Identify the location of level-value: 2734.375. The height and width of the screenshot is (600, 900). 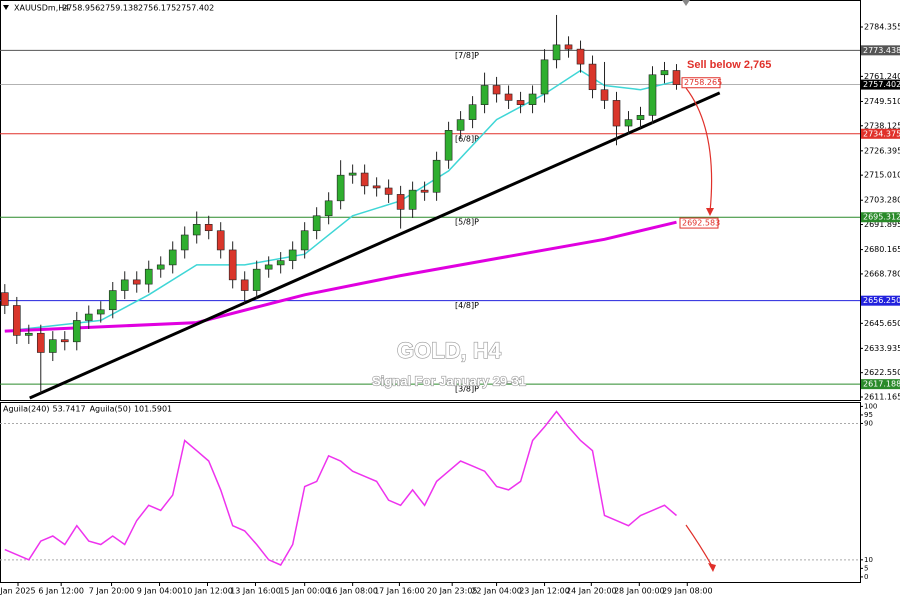
(881, 133).